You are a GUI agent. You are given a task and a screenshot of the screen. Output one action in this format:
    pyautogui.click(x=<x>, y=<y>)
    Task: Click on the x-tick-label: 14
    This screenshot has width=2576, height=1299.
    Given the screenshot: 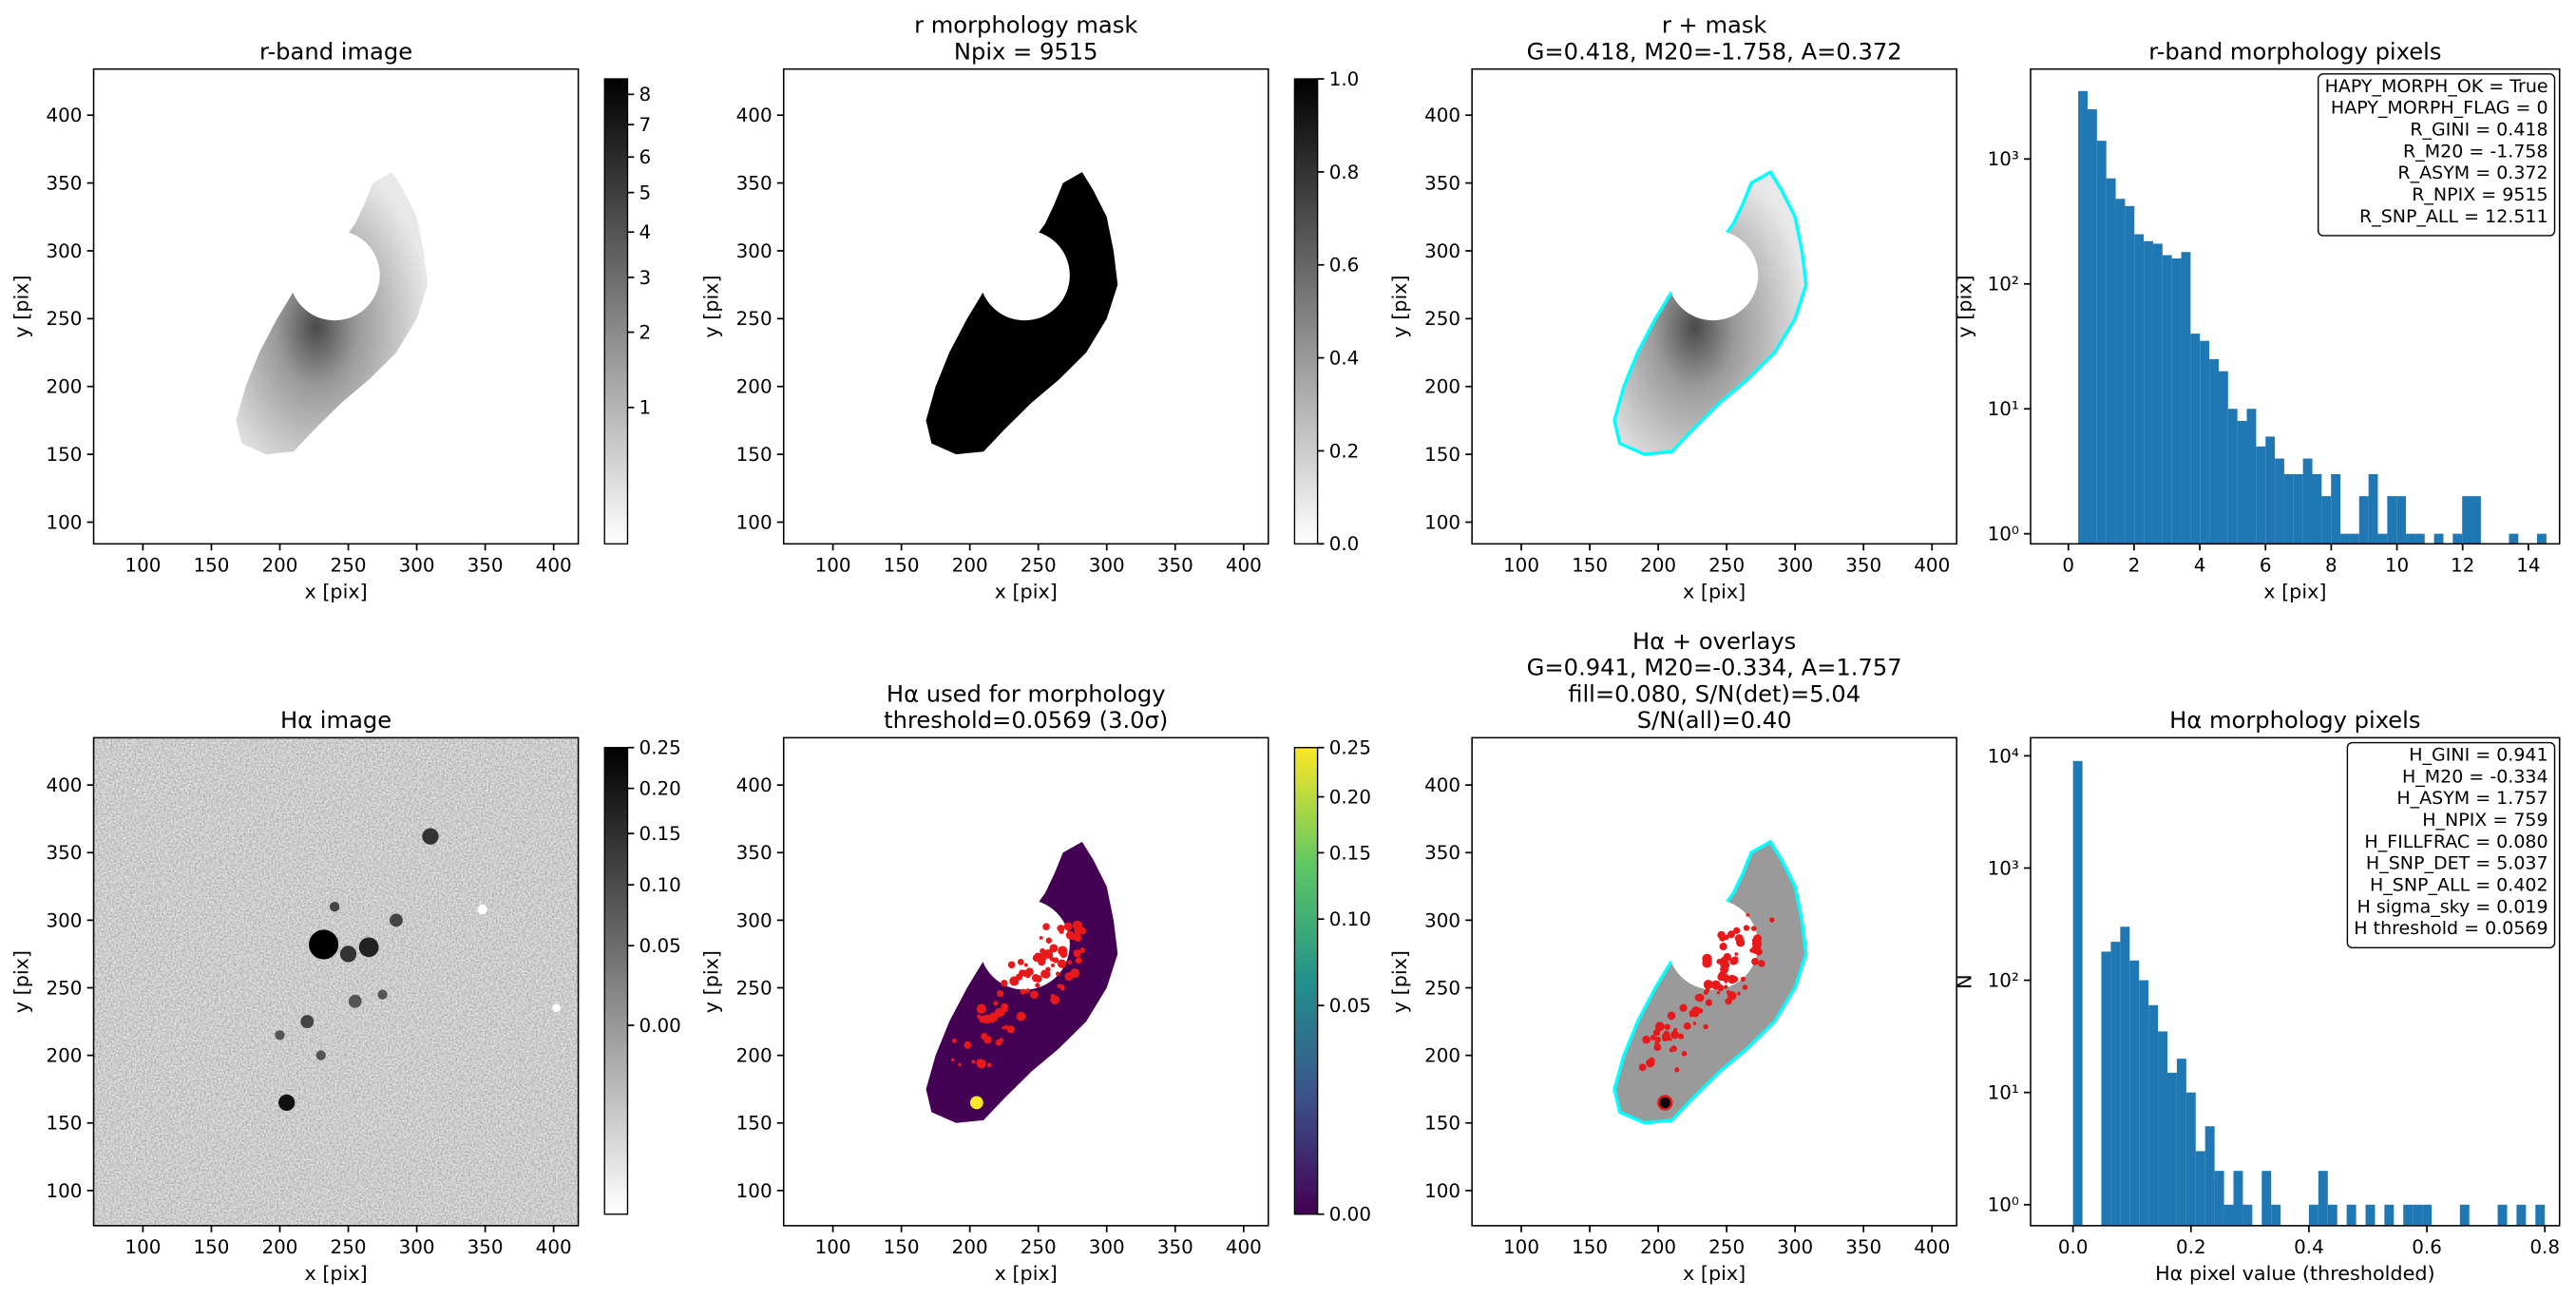 What is the action you would take?
    pyautogui.click(x=2528, y=566)
    